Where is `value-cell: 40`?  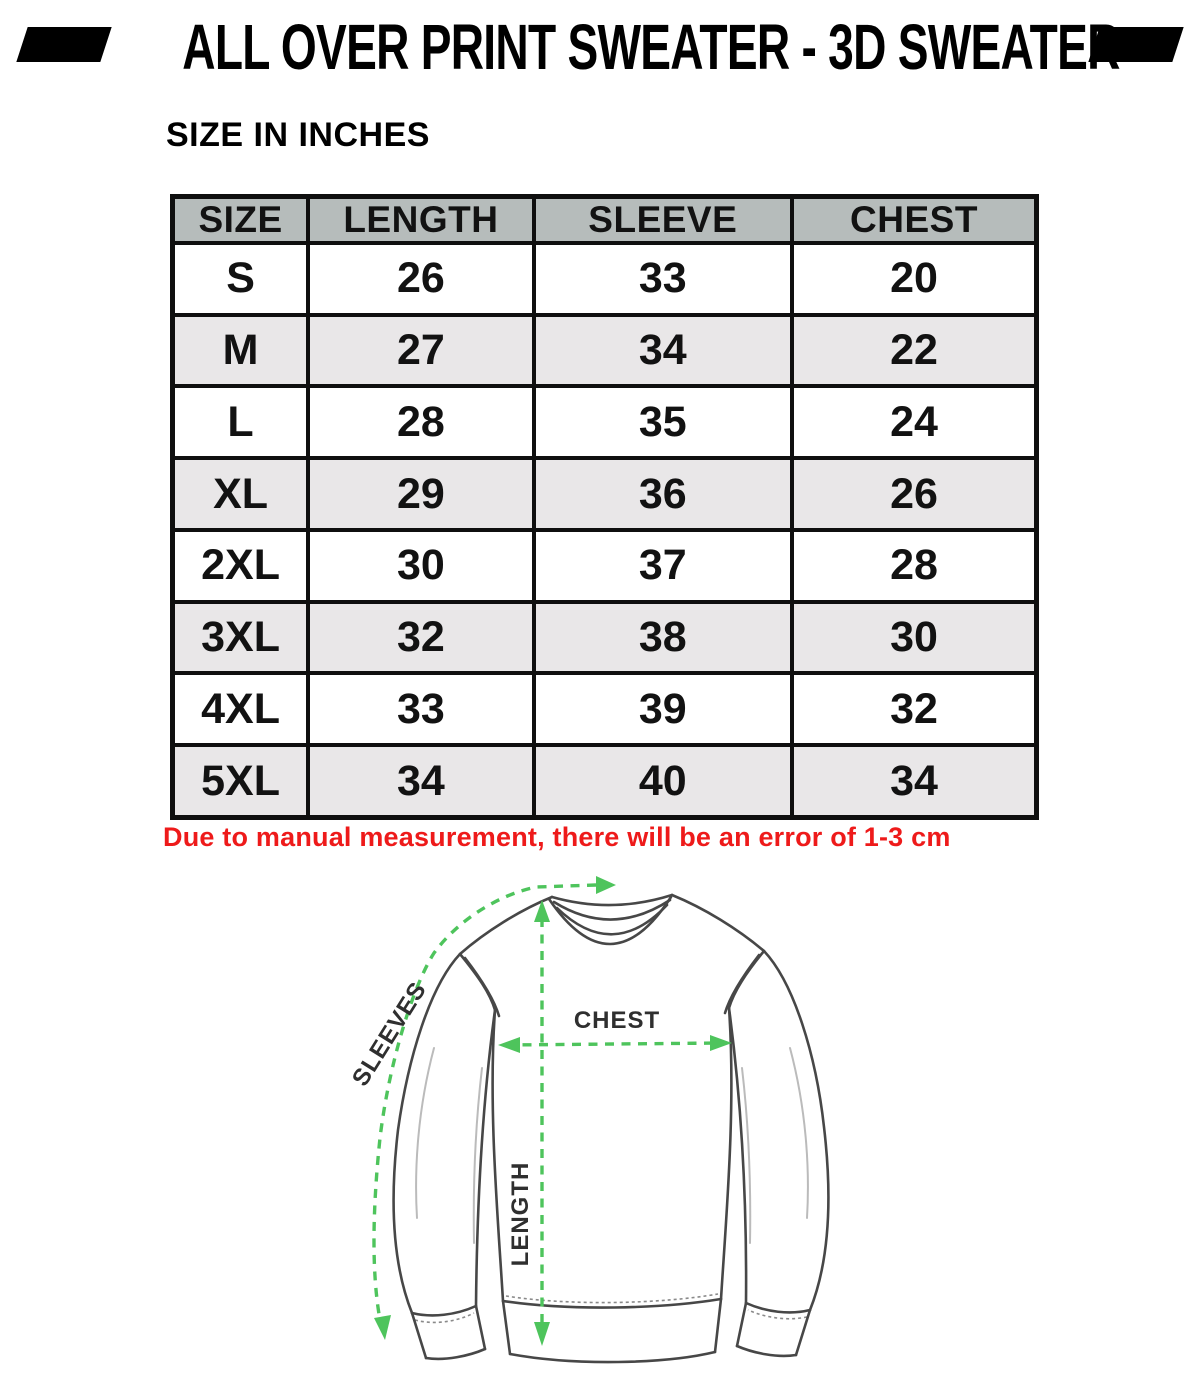
value-cell: 40 is located at coordinates (662, 781).